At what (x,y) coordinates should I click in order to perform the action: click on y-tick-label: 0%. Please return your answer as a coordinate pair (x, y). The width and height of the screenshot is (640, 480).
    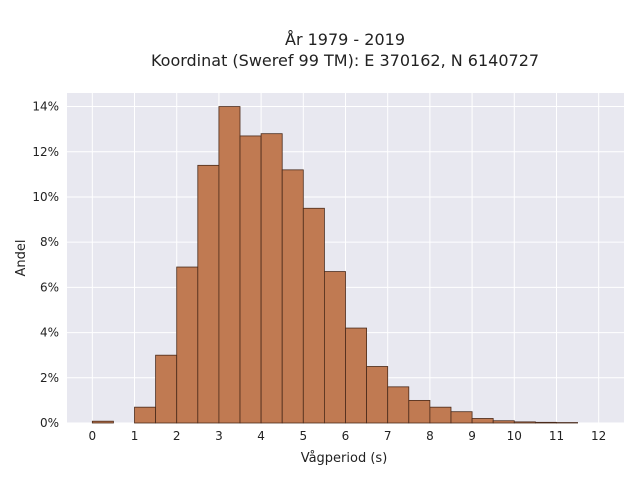
    Looking at the image, I should click on (49, 423).